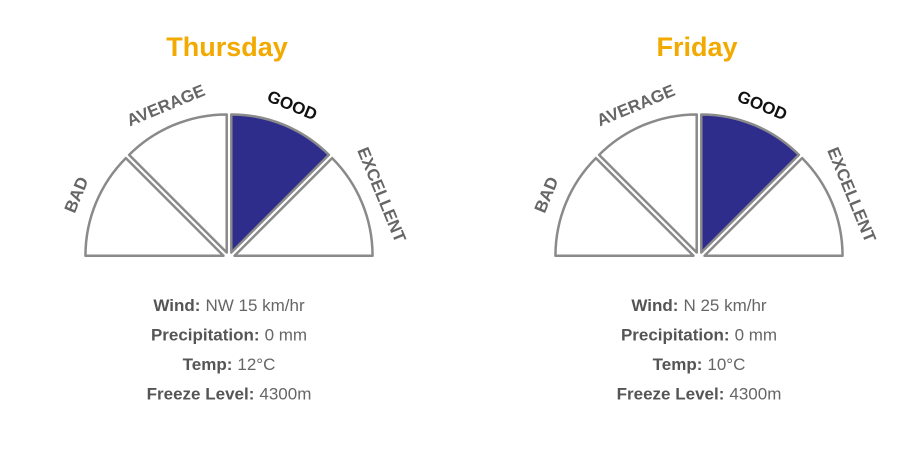 The width and height of the screenshot is (900, 451). What do you see at coordinates (255, 305) in the screenshot?
I see `detail-value: NW 15 km/hr` at bounding box center [255, 305].